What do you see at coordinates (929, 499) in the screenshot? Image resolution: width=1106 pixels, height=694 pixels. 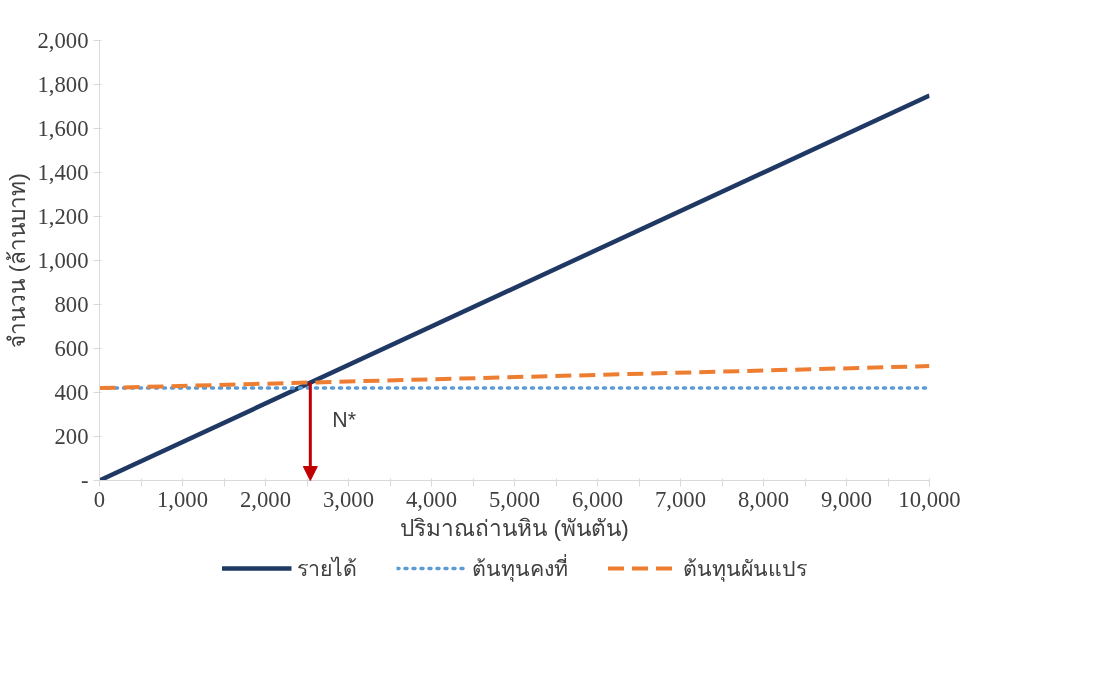 I see `x-tick-label: 10,000` at bounding box center [929, 499].